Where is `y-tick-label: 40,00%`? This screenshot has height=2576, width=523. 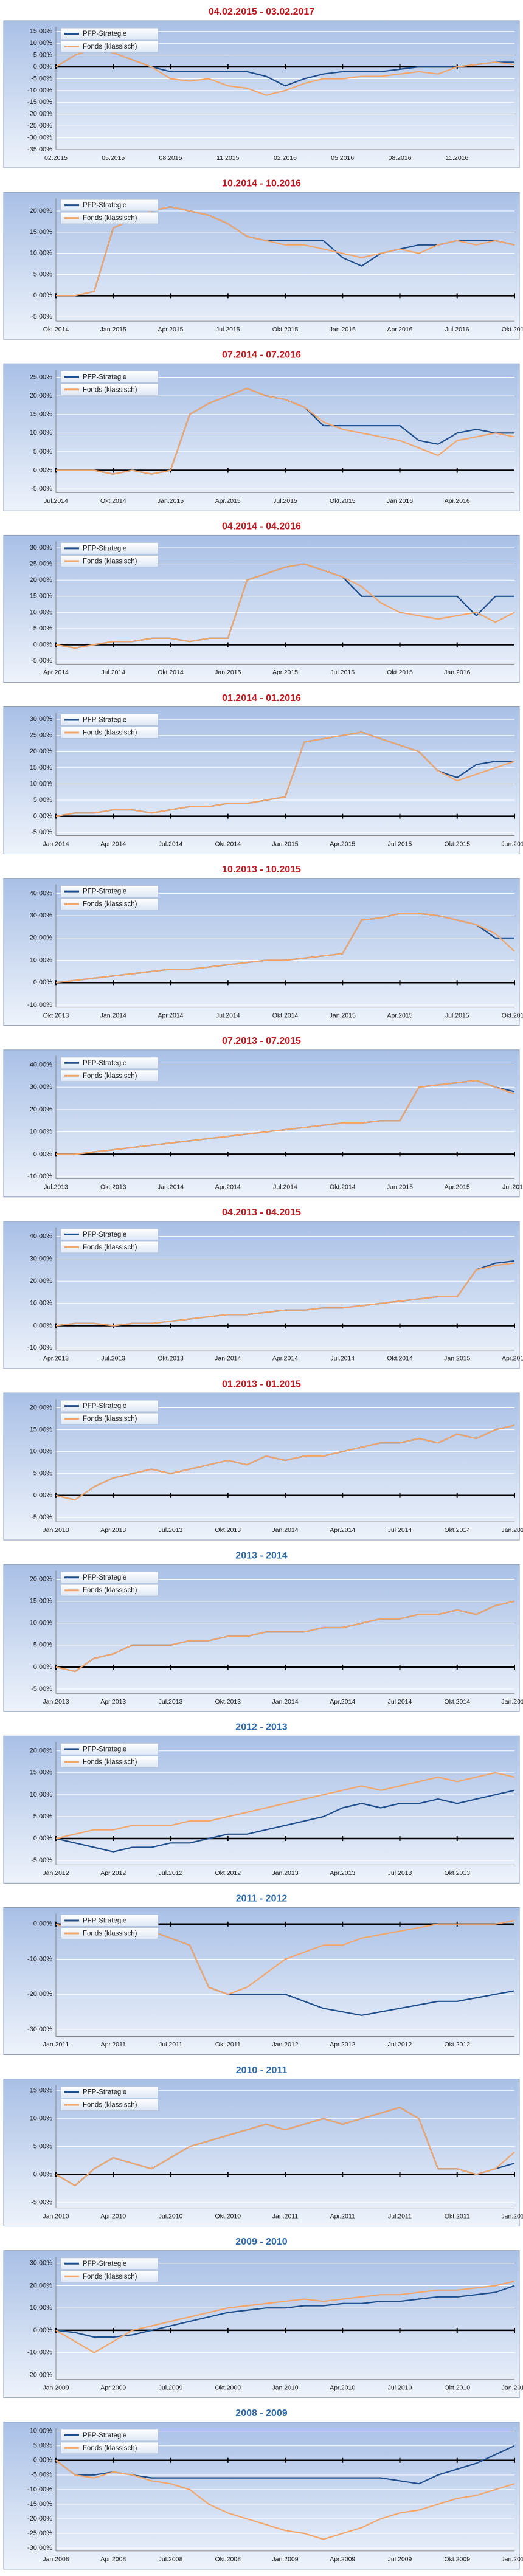
y-tick-label: 40,00% is located at coordinates (41, 1236).